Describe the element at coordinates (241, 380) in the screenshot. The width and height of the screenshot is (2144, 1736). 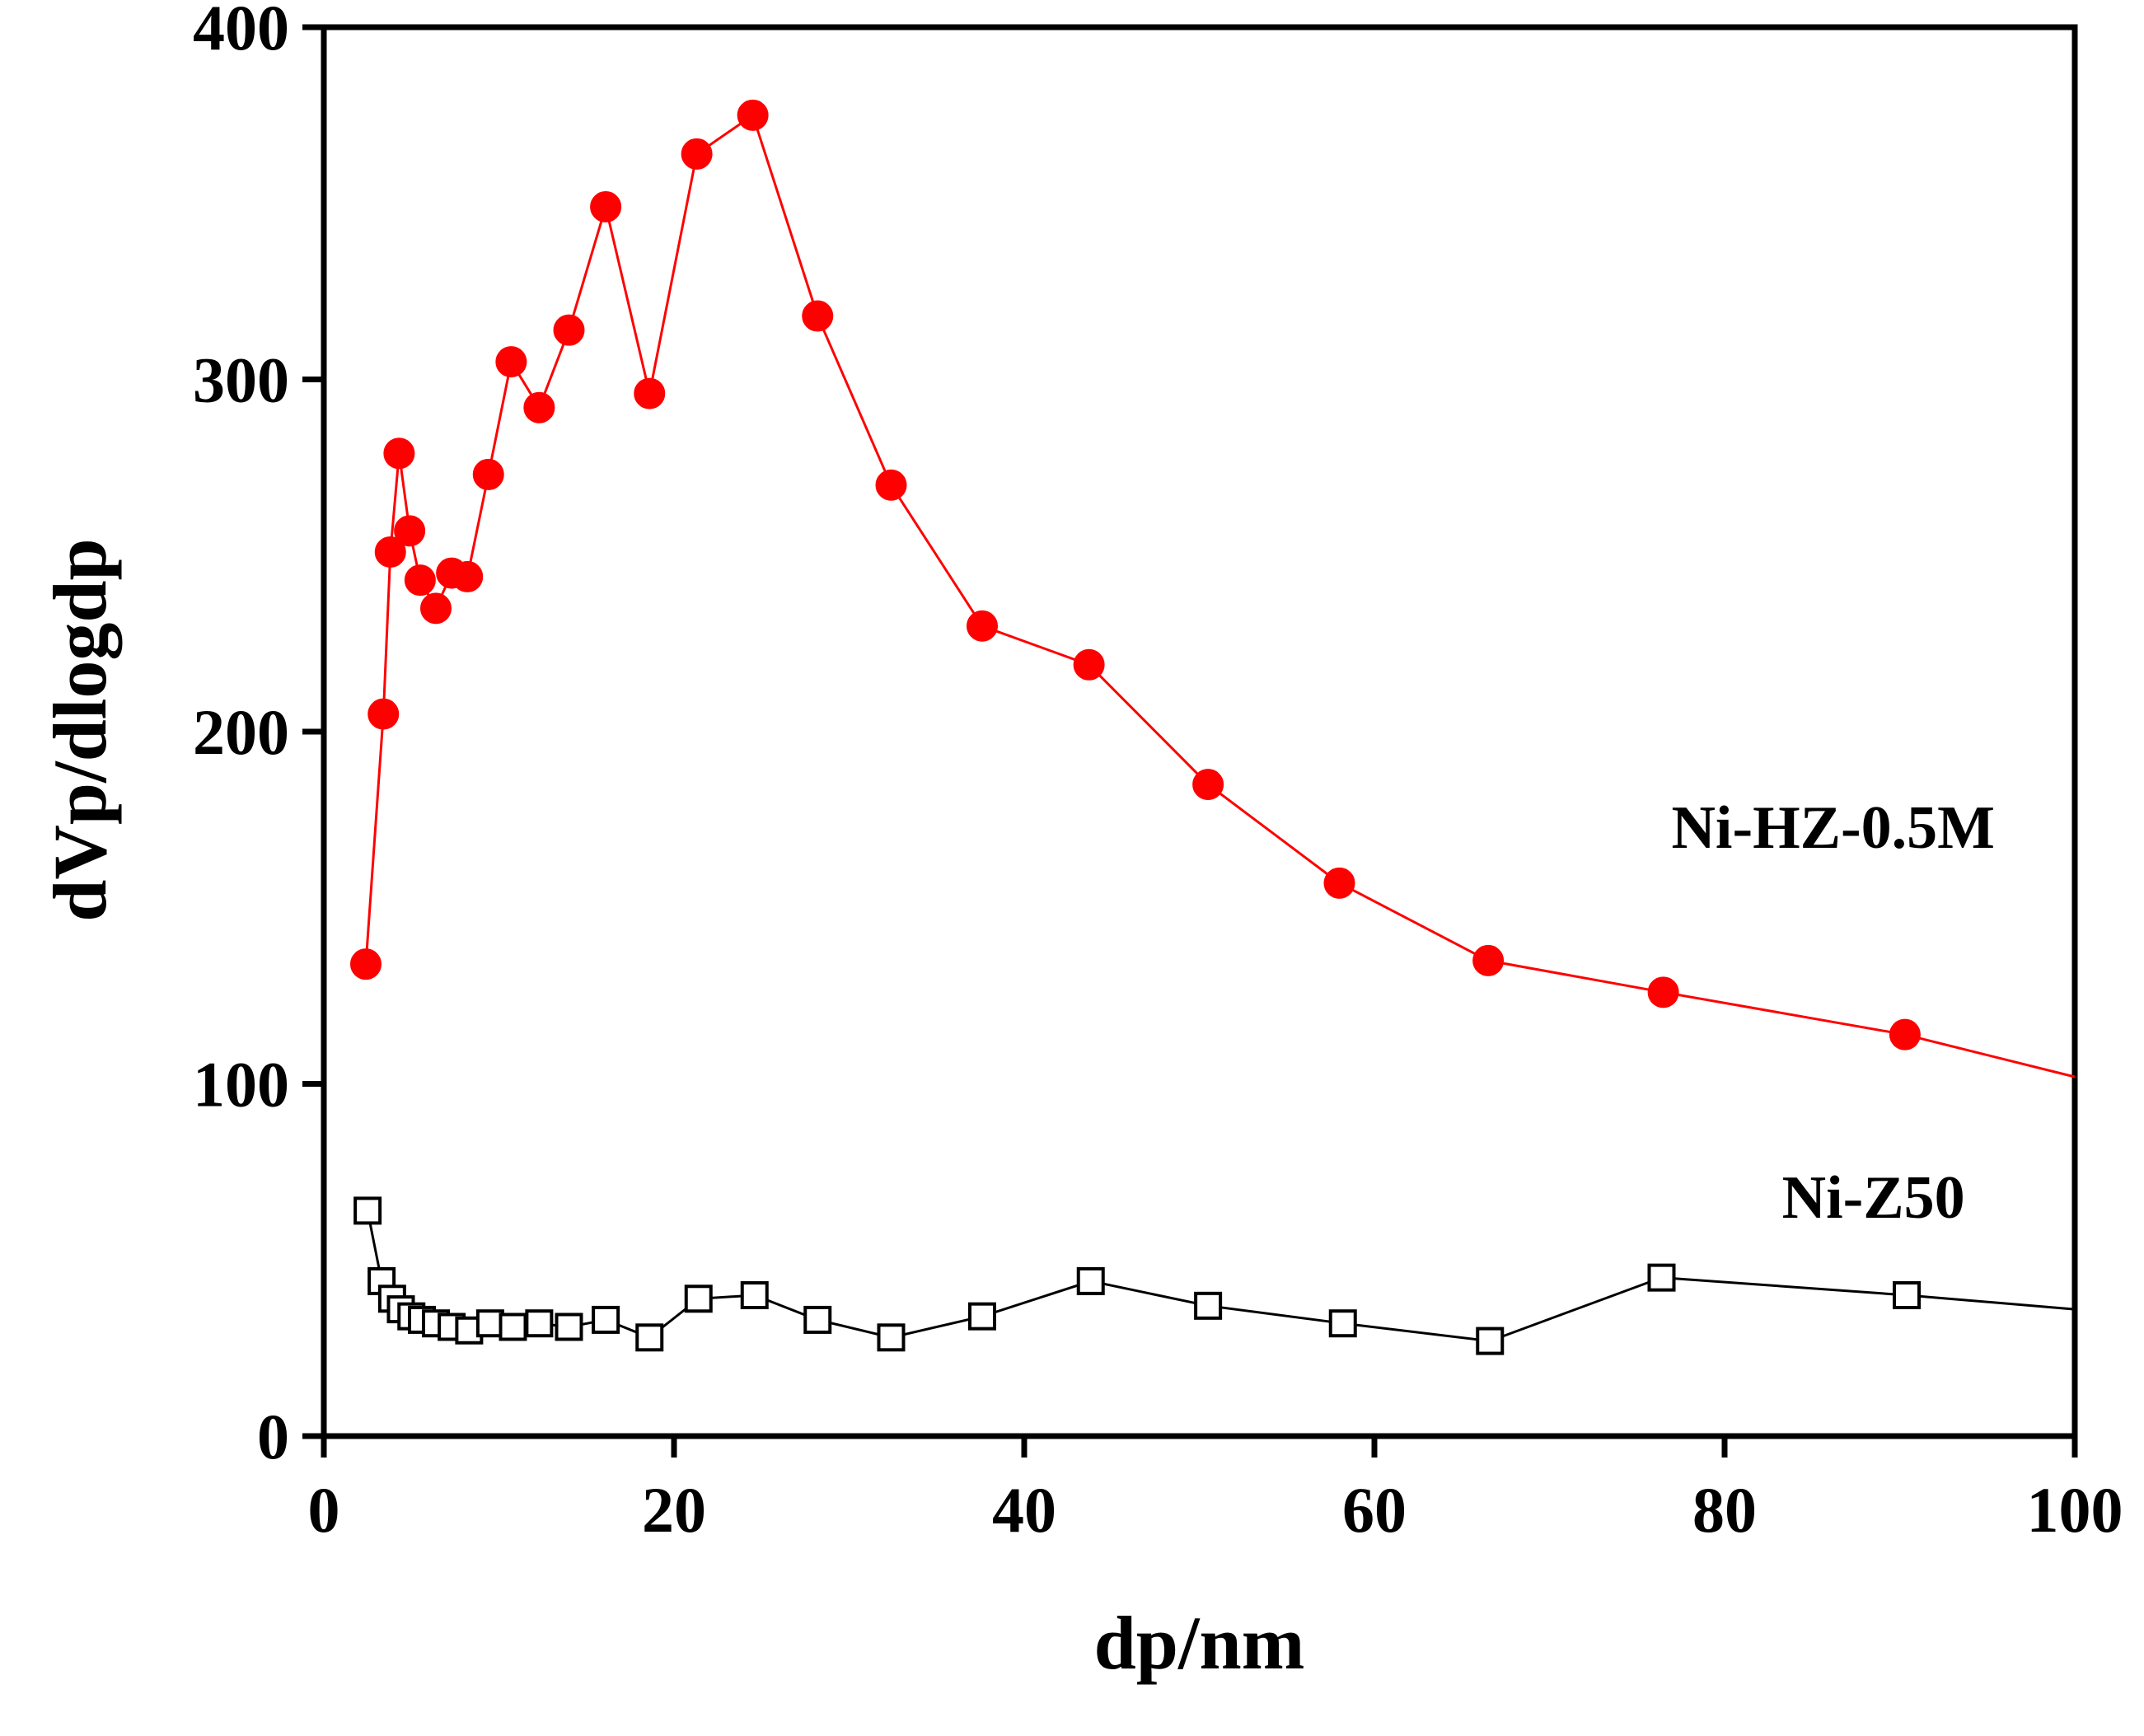
I see `y-tick-label: 300` at that location.